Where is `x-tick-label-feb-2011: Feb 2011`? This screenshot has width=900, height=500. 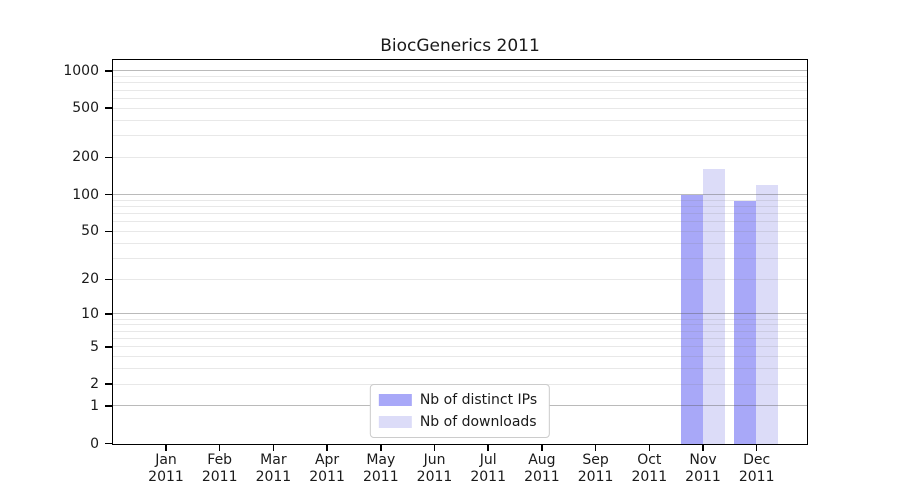 x-tick-label-feb-2011: Feb 2011 is located at coordinates (219, 468).